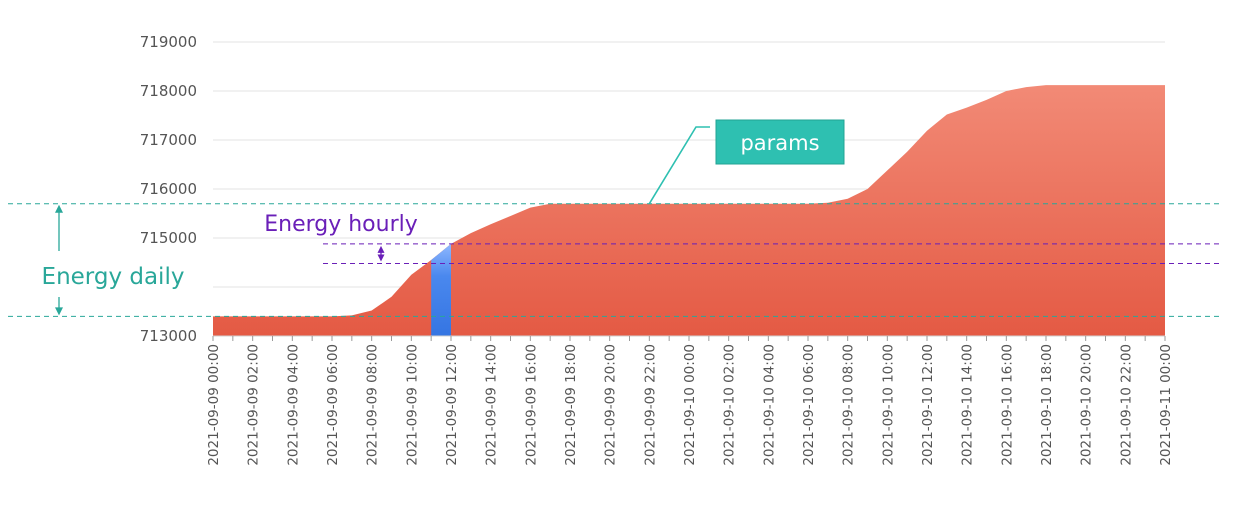 The image size is (1242, 525). I want to click on y-tick-label: 717000, so click(168, 140).